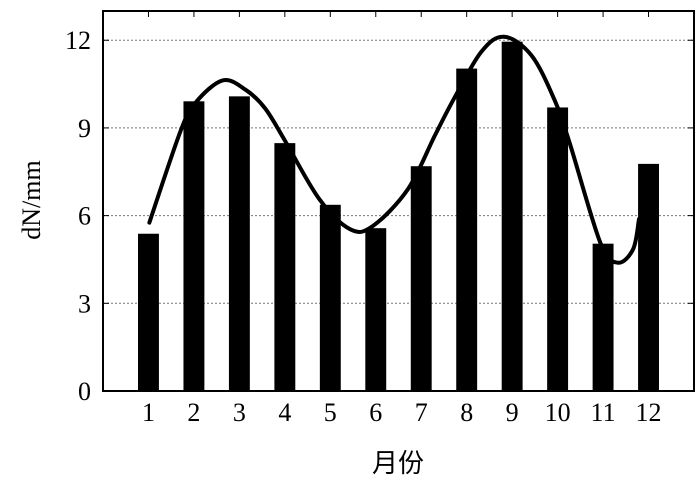 This screenshot has width=700, height=487. I want to click on x-tick-label: 12, so click(649, 412).